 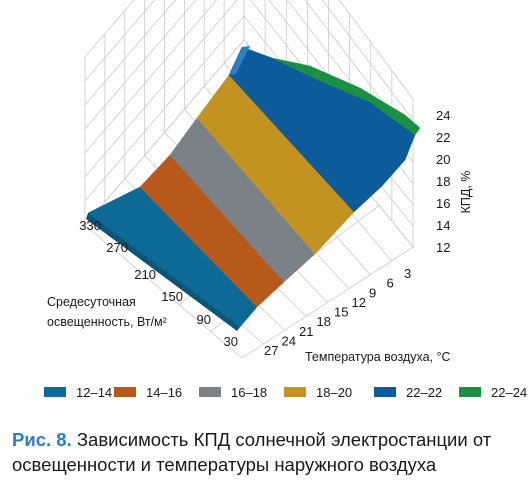 I want to click on z-tick-label: 24, so click(x=443, y=115).